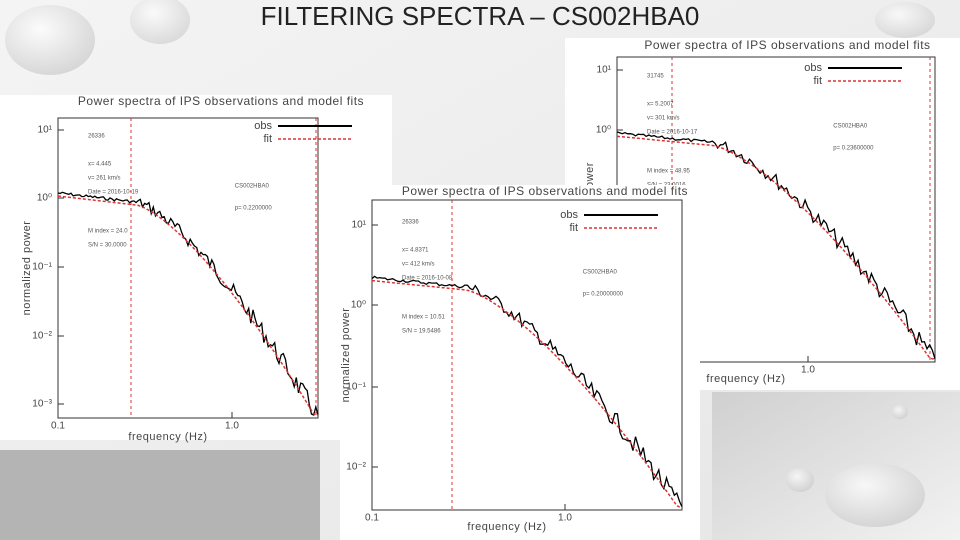 The width and height of the screenshot is (960, 540). I want to click on annotation: v= 261 km/s, so click(104, 179).